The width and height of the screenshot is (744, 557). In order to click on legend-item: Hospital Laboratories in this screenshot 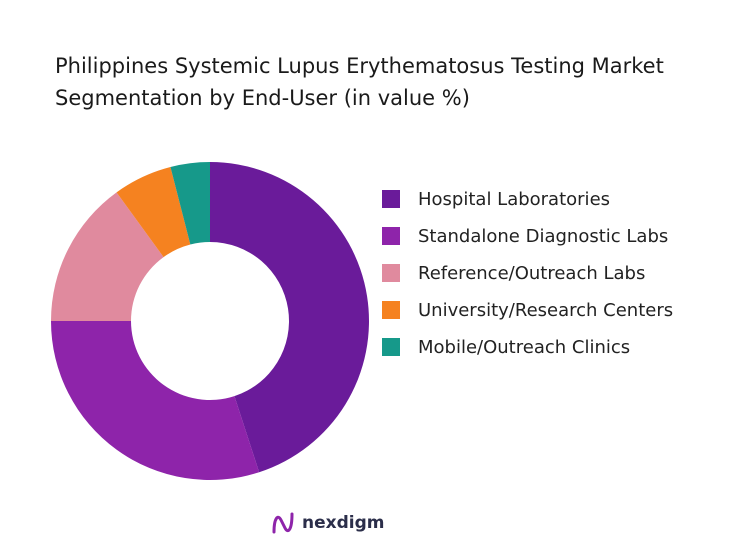, I will do `click(552, 200)`.